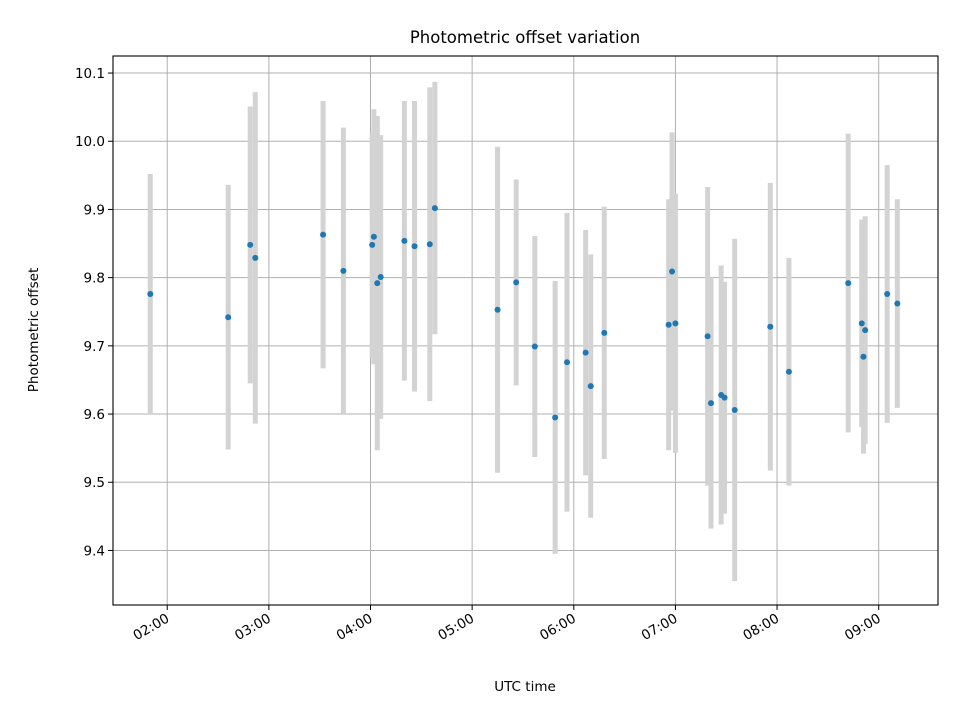  What do you see at coordinates (525, 687) in the screenshot?
I see `x-axis-label: UTC time` at bounding box center [525, 687].